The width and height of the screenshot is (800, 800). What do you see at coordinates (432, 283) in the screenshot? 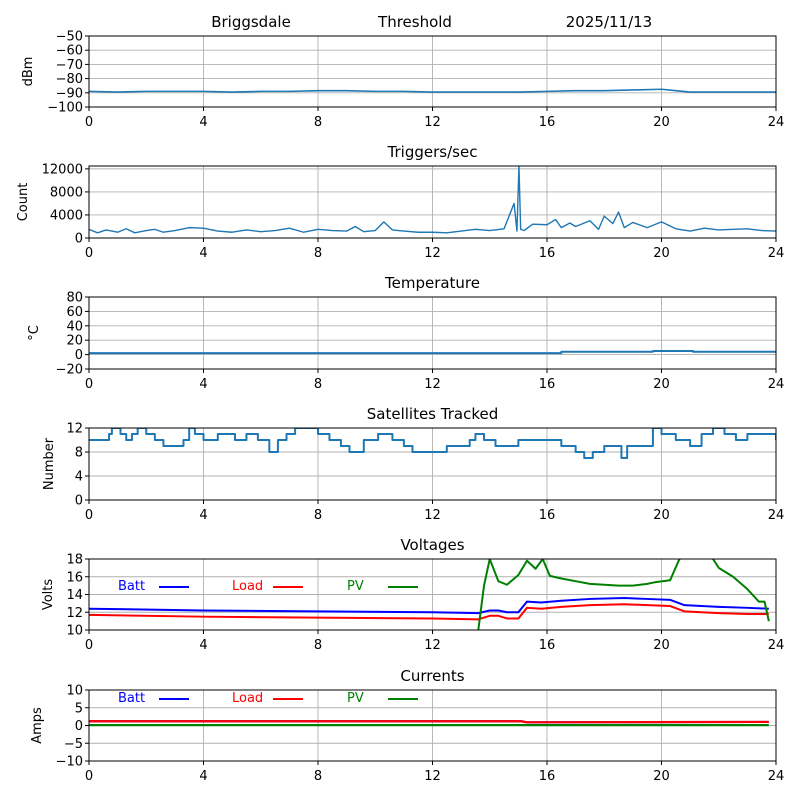
I see `temperature-title: Temperature` at bounding box center [432, 283].